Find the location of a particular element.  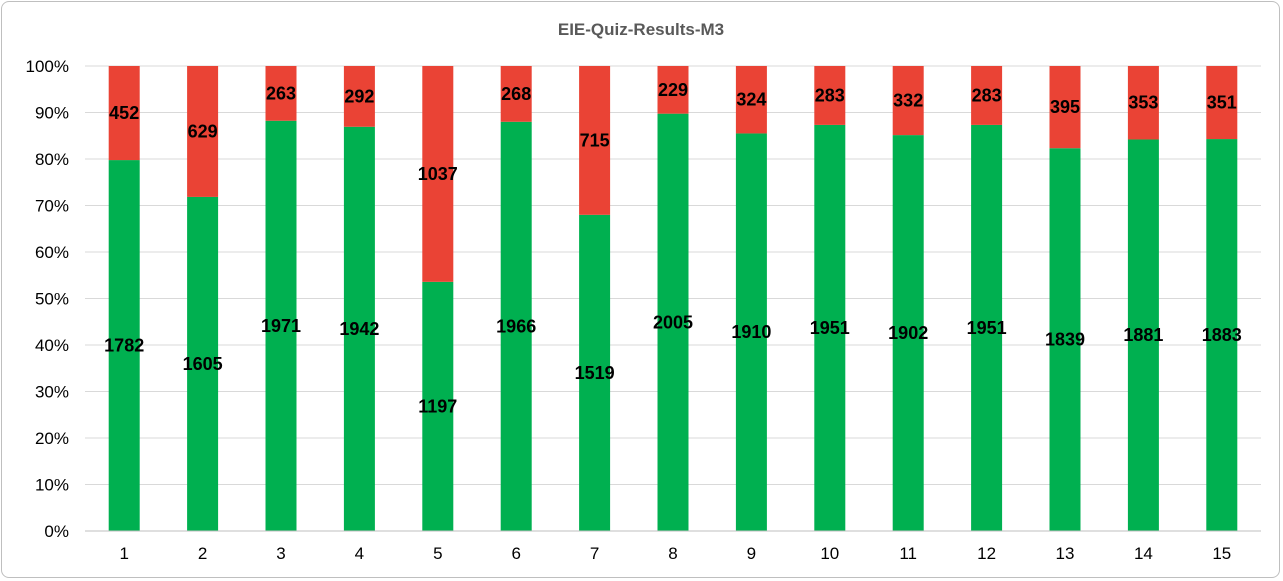

x-tick-label: 7 is located at coordinates (594, 553).